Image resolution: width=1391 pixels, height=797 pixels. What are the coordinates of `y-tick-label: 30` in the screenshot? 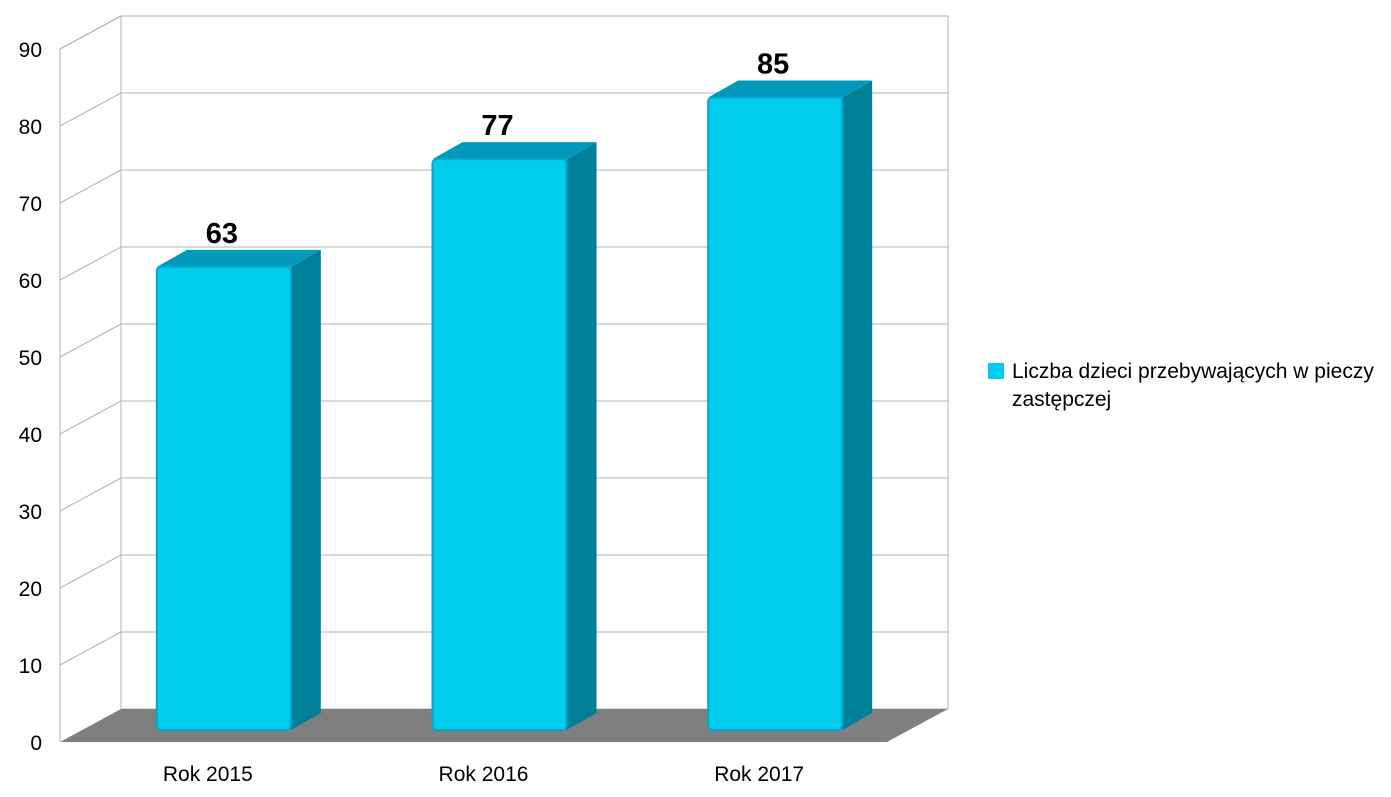 It's located at (30, 512).